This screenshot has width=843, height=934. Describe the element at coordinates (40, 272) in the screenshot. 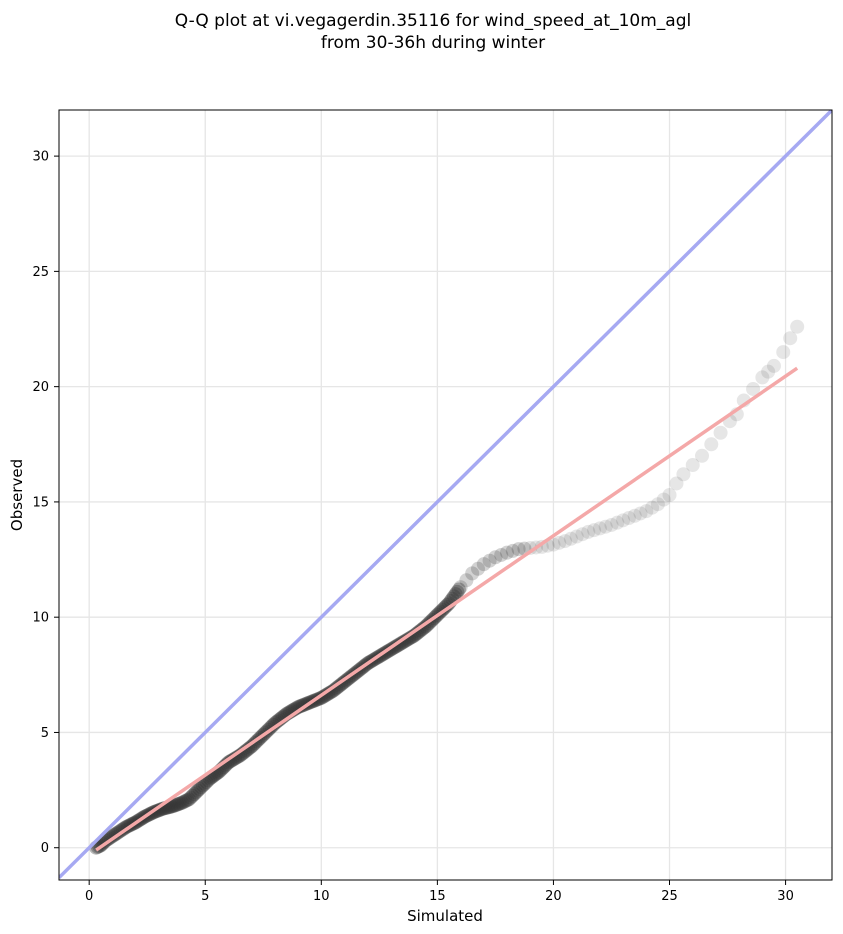

I see `y-tick-label: 25` at that location.